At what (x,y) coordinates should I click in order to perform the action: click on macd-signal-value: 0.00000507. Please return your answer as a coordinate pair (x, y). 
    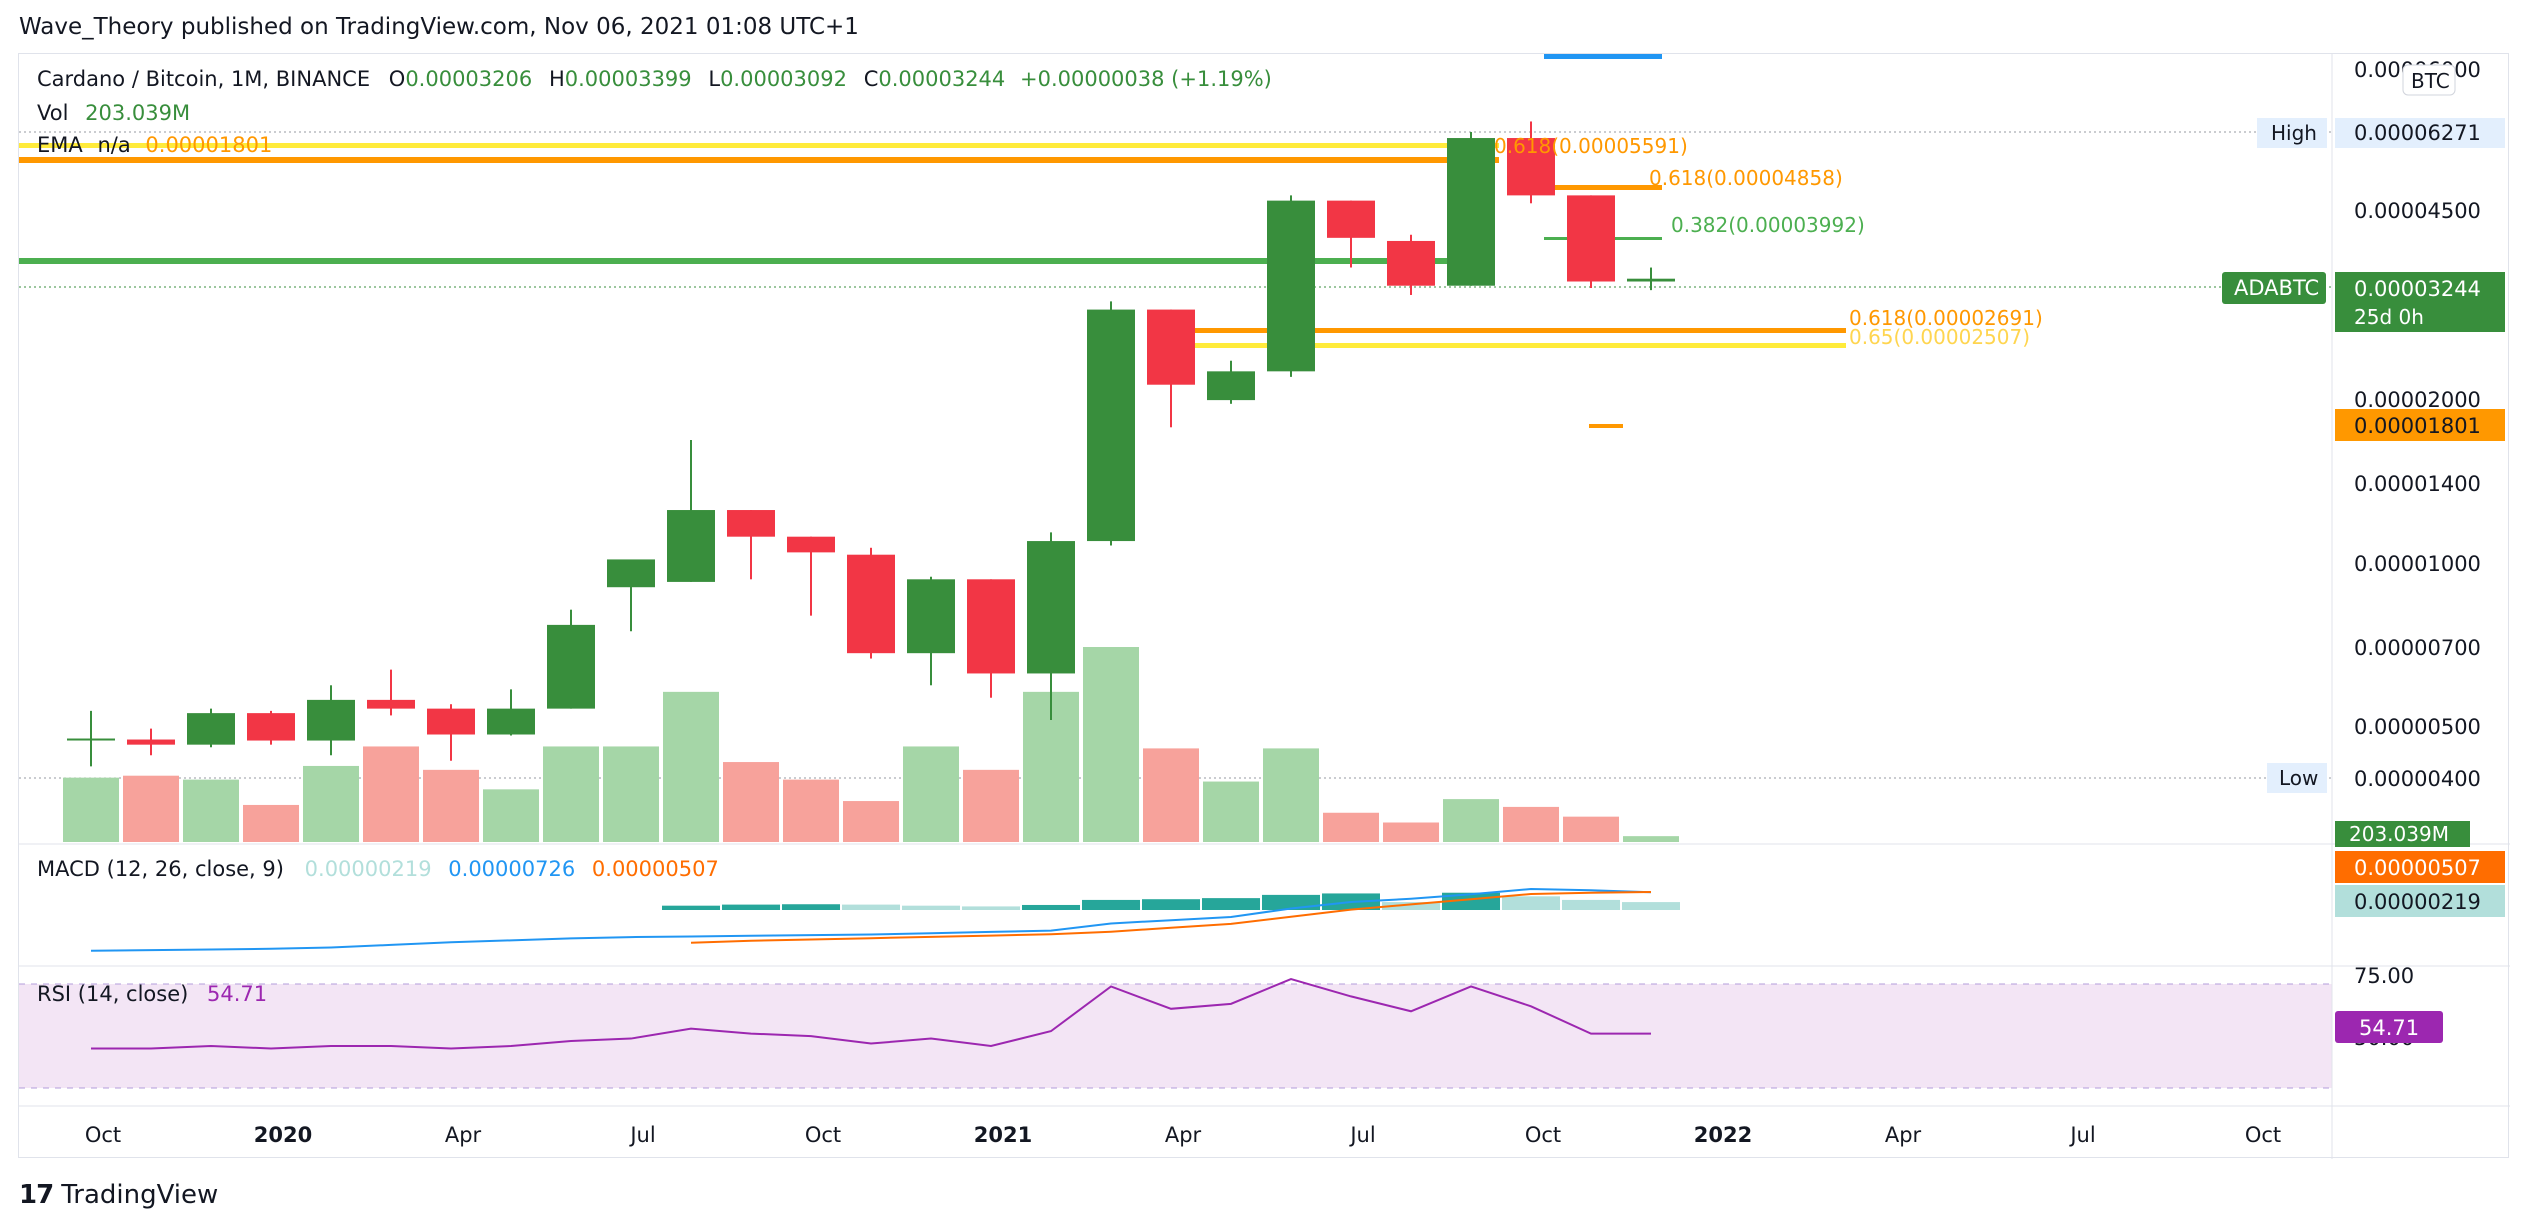
    Looking at the image, I should click on (2417, 868).